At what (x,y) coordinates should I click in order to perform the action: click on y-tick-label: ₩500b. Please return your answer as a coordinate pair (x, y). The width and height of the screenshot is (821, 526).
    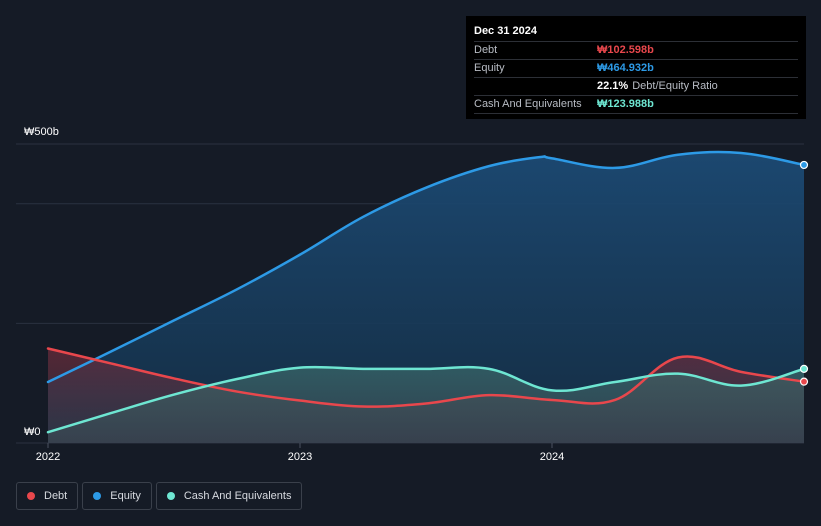
    Looking at the image, I should click on (41, 132).